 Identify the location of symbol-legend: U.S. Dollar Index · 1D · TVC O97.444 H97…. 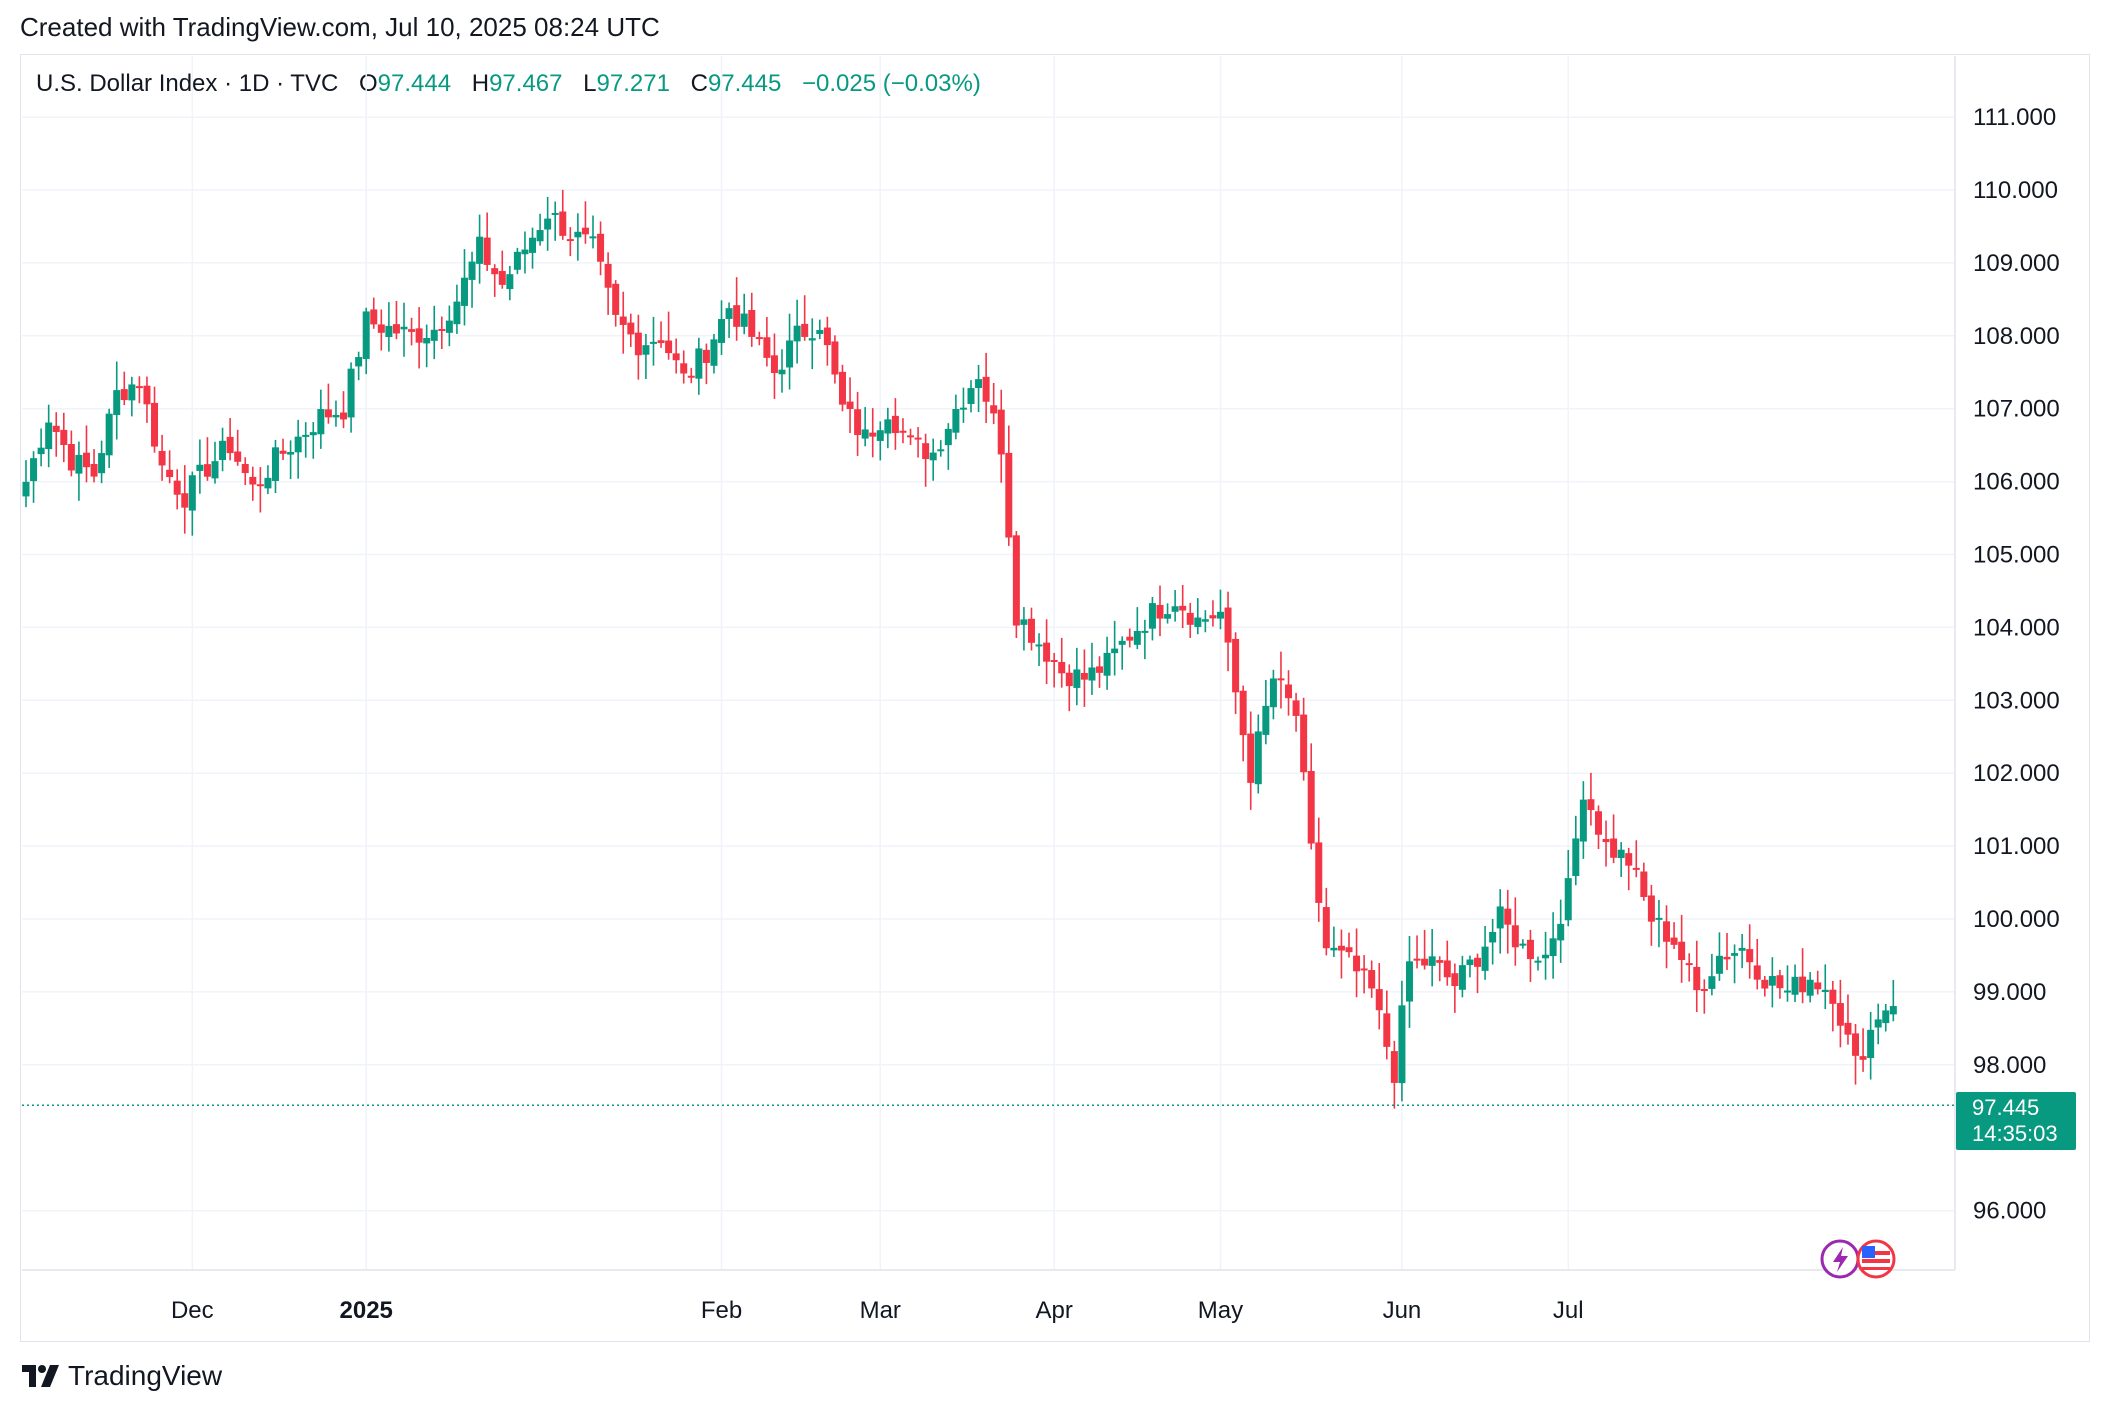
(508, 84).